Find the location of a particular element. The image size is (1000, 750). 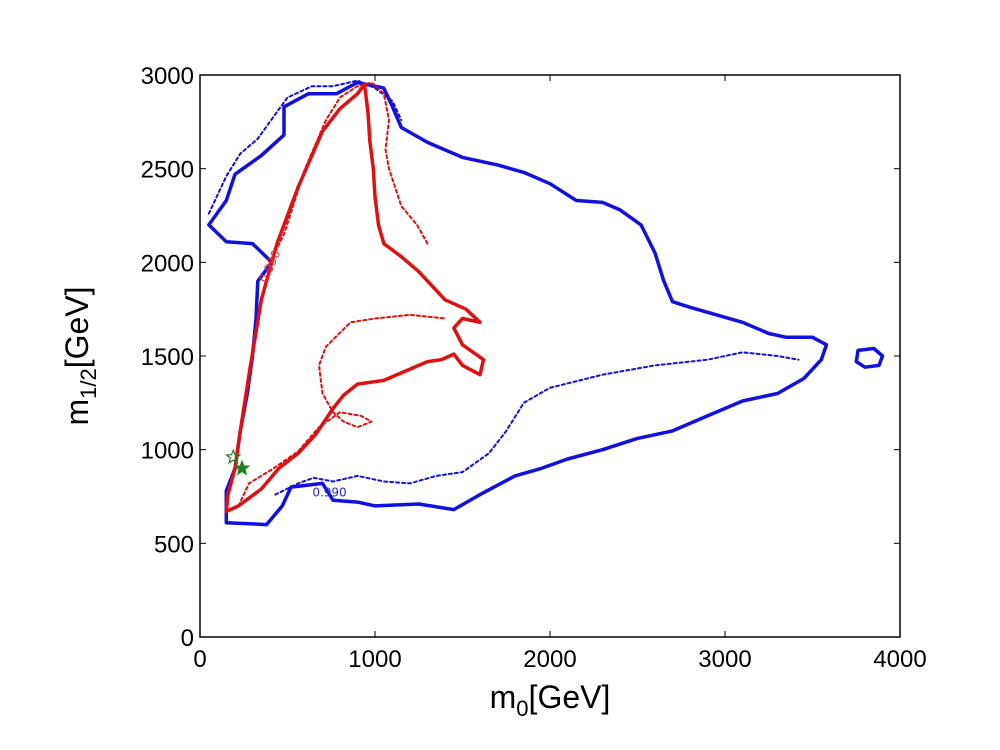

y-tick-label: 2500 is located at coordinates (167, 170).